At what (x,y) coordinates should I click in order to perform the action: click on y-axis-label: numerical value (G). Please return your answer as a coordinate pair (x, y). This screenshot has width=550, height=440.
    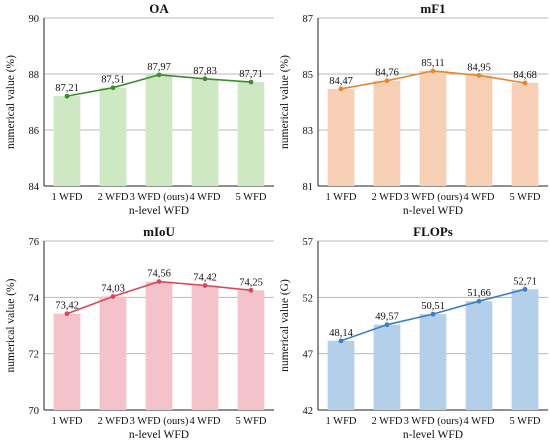
    Looking at the image, I should click on (285, 325).